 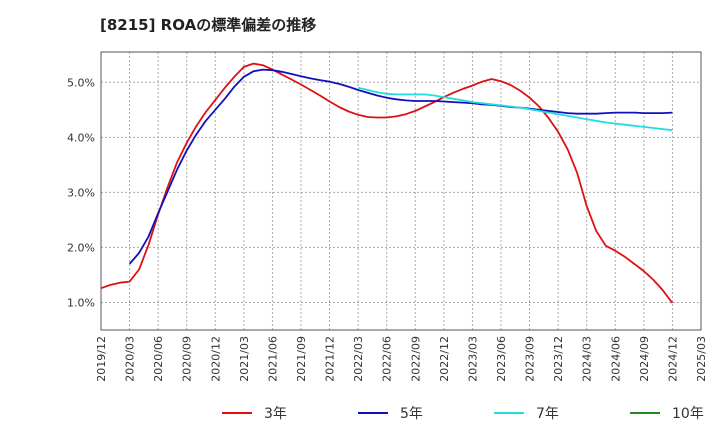 What do you see at coordinates (530, 359) in the screenshot?
I see `x-tick-label: 2023/09` at bounding box center [530, 359].